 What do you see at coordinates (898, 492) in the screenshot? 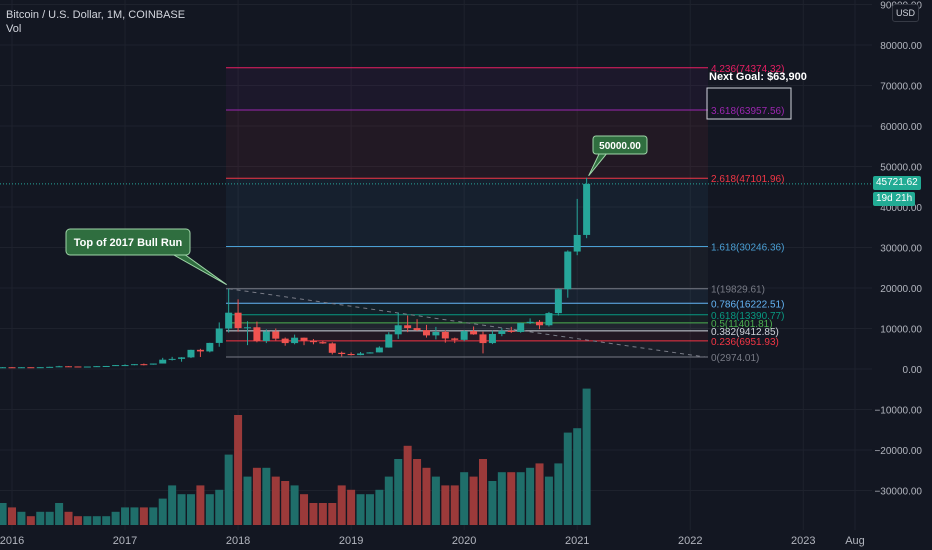
I see `price-axis-label: −30000.00` at bounding box center [898, 492].